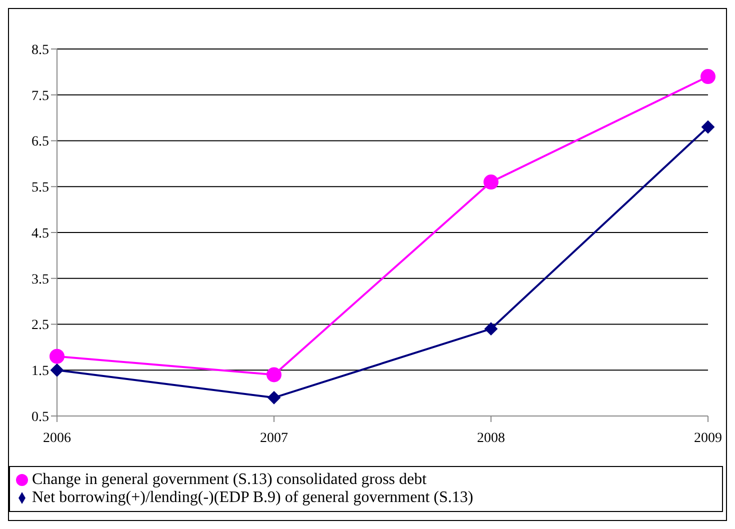  I want to click on y-tick-label: 0.5, so click(40, 417).